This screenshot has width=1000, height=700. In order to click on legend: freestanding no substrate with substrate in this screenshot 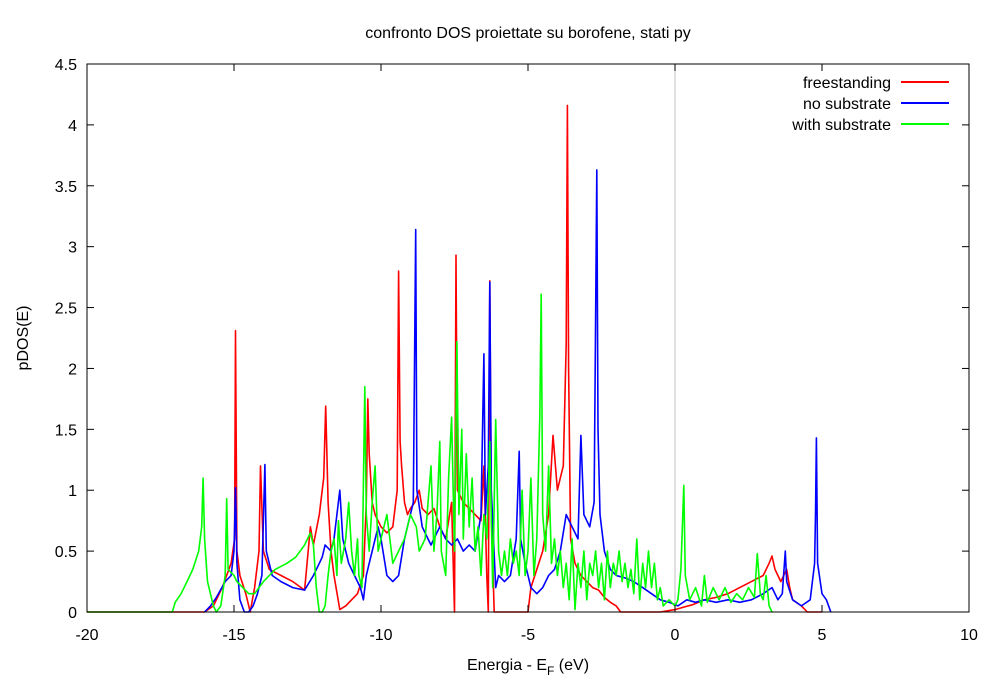, I will do `click(870, 104)`.